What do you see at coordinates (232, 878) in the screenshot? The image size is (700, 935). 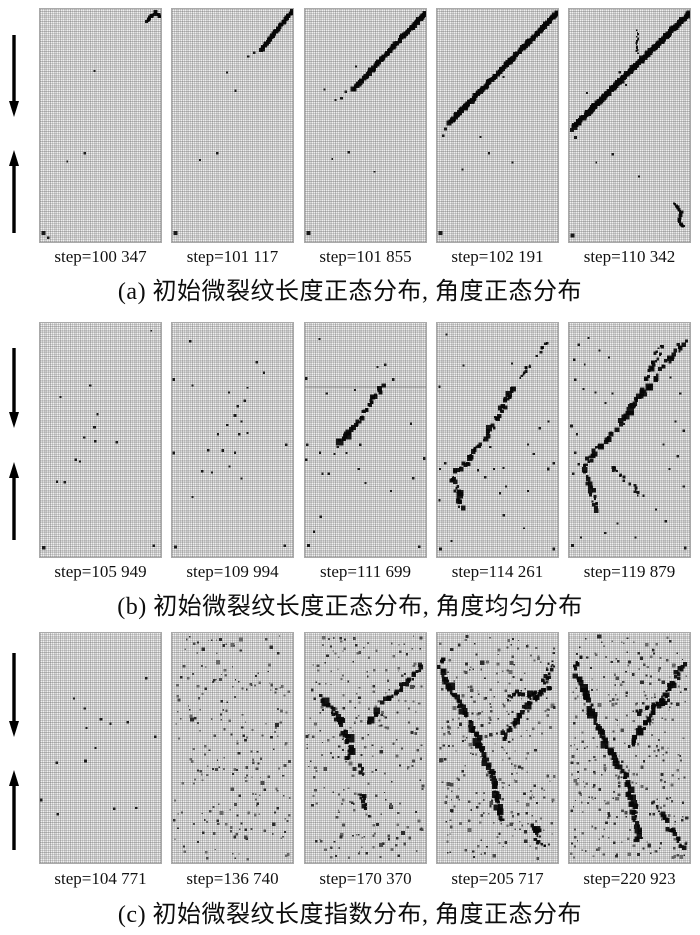 I see `step-label: step=136 740` at bounding box center [232, 878].